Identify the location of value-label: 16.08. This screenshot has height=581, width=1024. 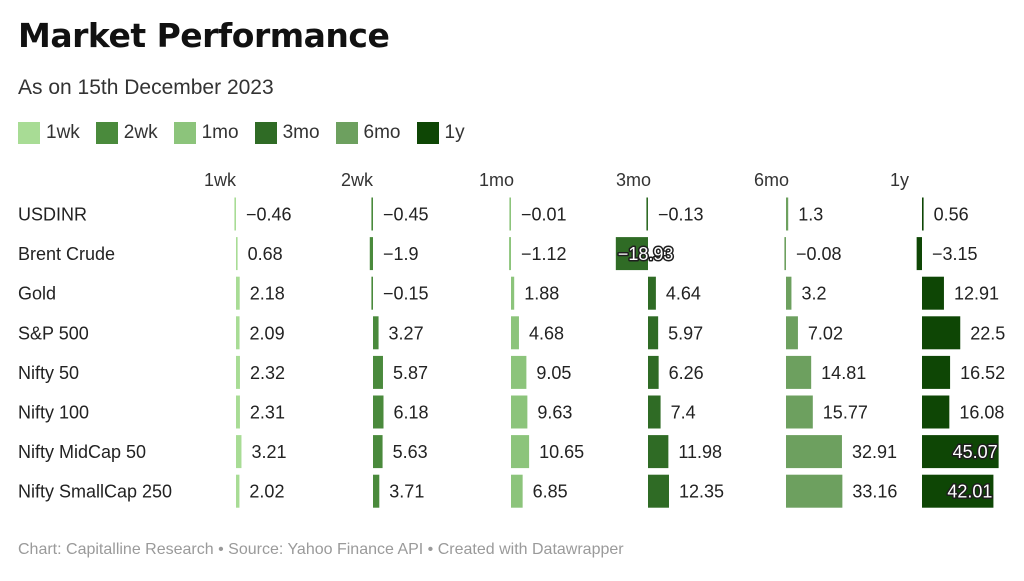
(981, 413).